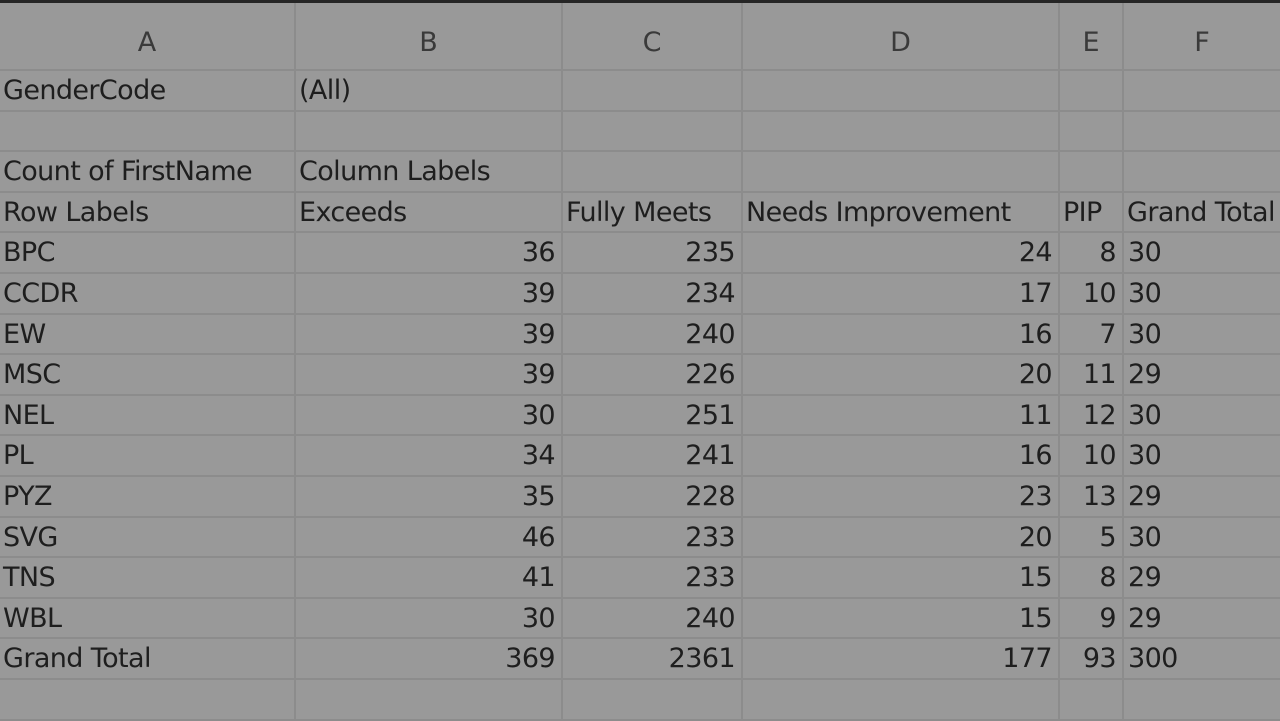 The width and height of the screenshot is (1280, 721). I want to click on pivot-column-header-cell: PIP, so click(1092, 213).